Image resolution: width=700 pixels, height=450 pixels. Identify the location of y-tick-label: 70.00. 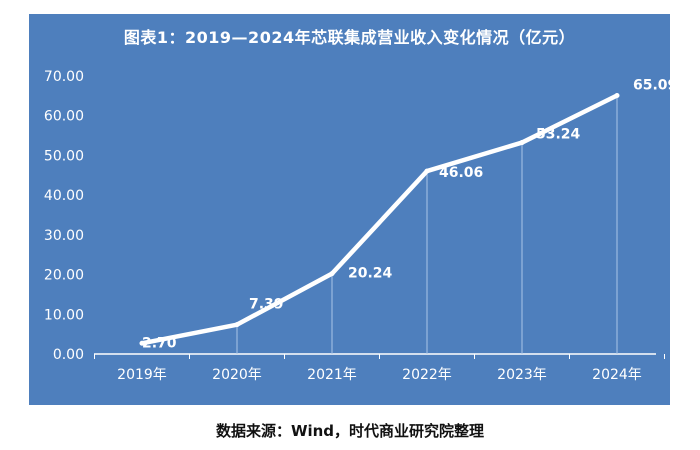
(64, 77).